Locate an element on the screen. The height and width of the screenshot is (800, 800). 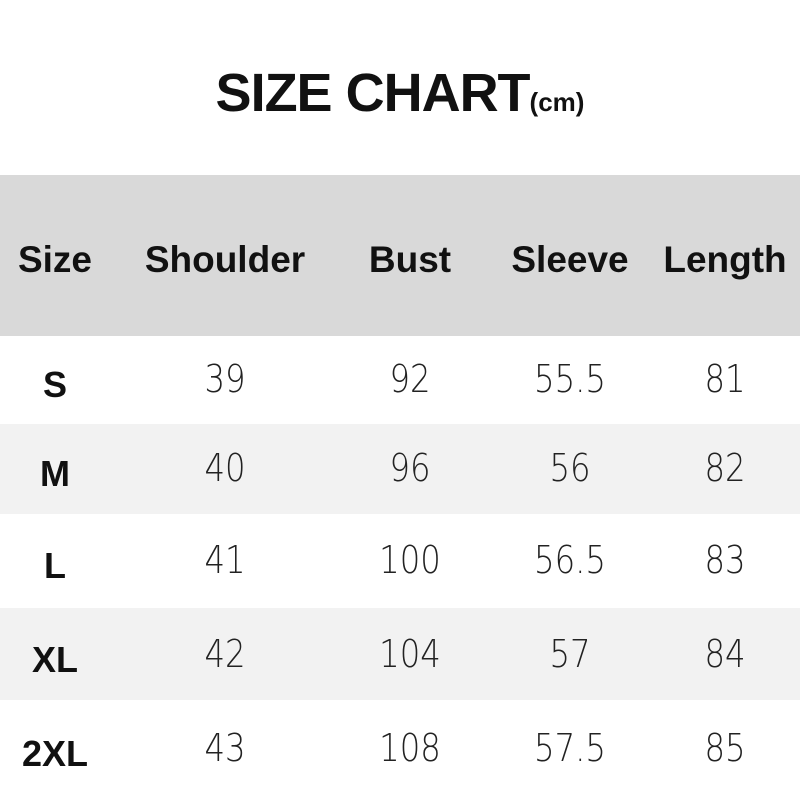
table-cell: 85 is located at coordinates (725, 748).